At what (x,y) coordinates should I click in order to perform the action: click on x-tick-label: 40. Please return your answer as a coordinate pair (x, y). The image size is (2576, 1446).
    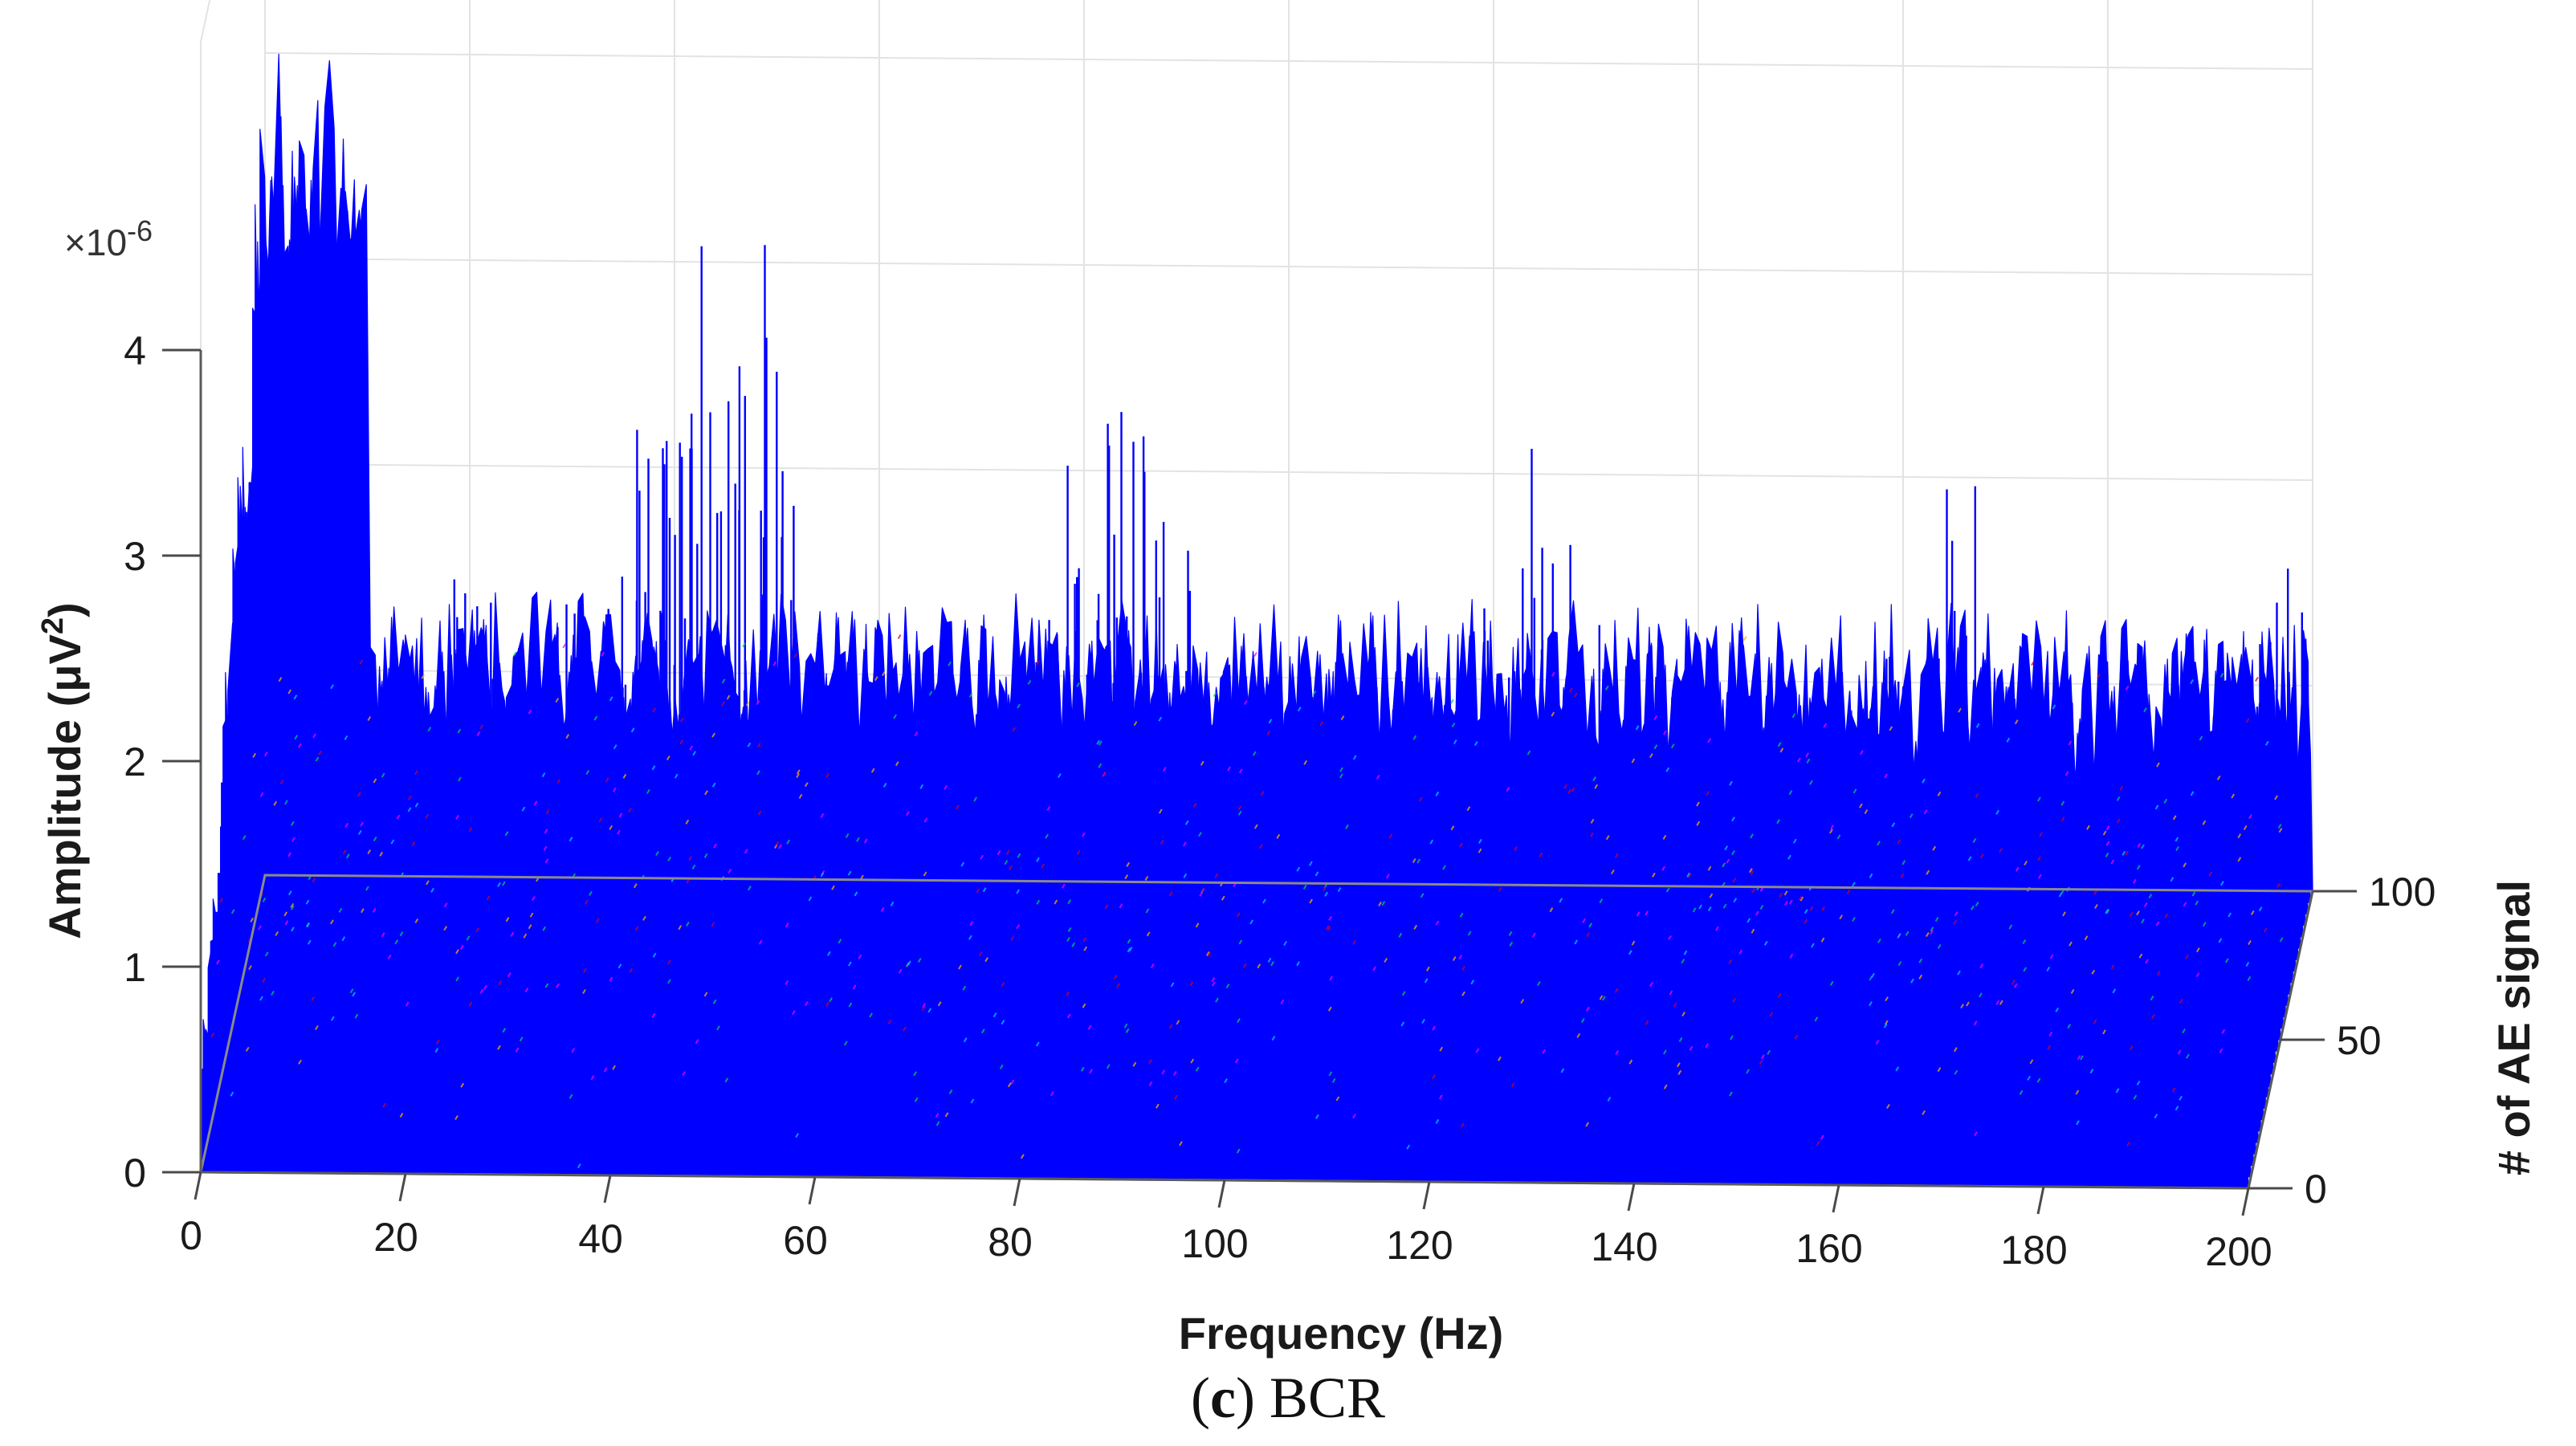
    Looking at the image, I should click on (600, 1238).